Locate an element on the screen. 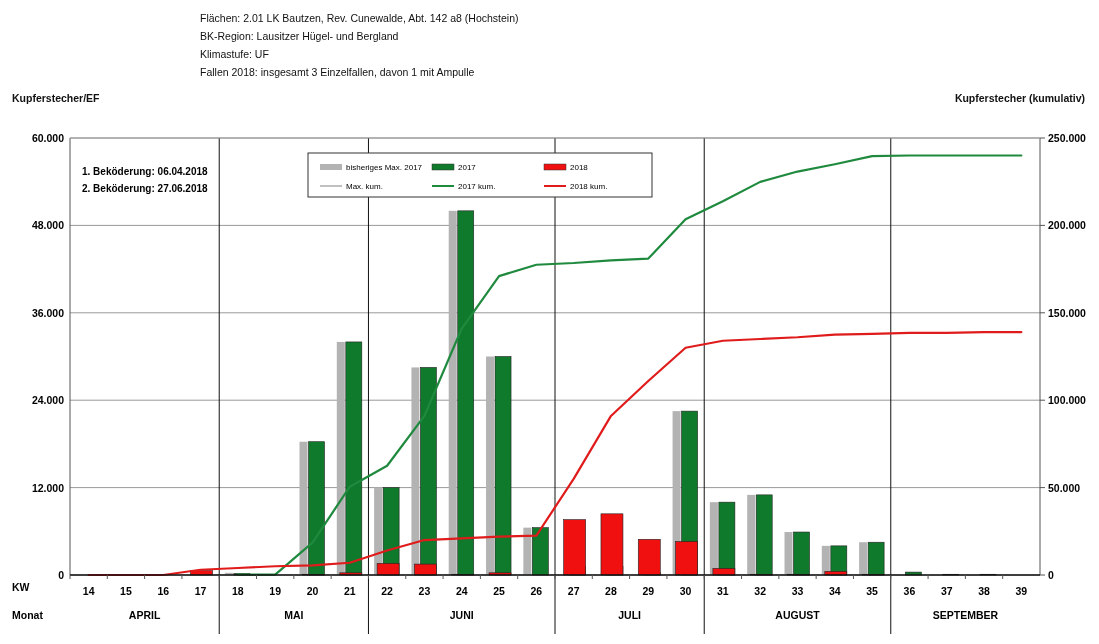  y-tick-label: 48.000 is located at coordinates (48, 225).